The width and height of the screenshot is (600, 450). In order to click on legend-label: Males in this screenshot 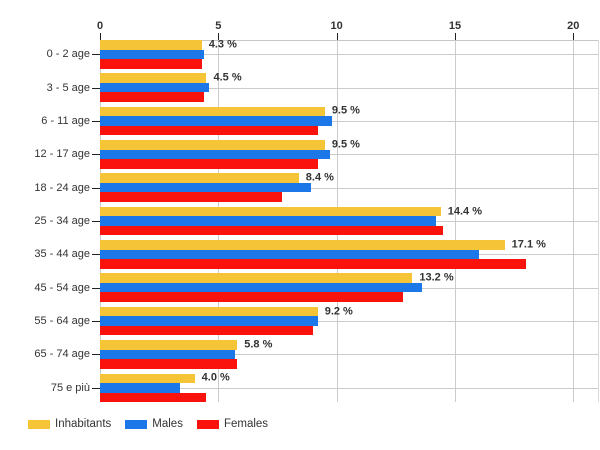, I will do `click(167, 424)`.